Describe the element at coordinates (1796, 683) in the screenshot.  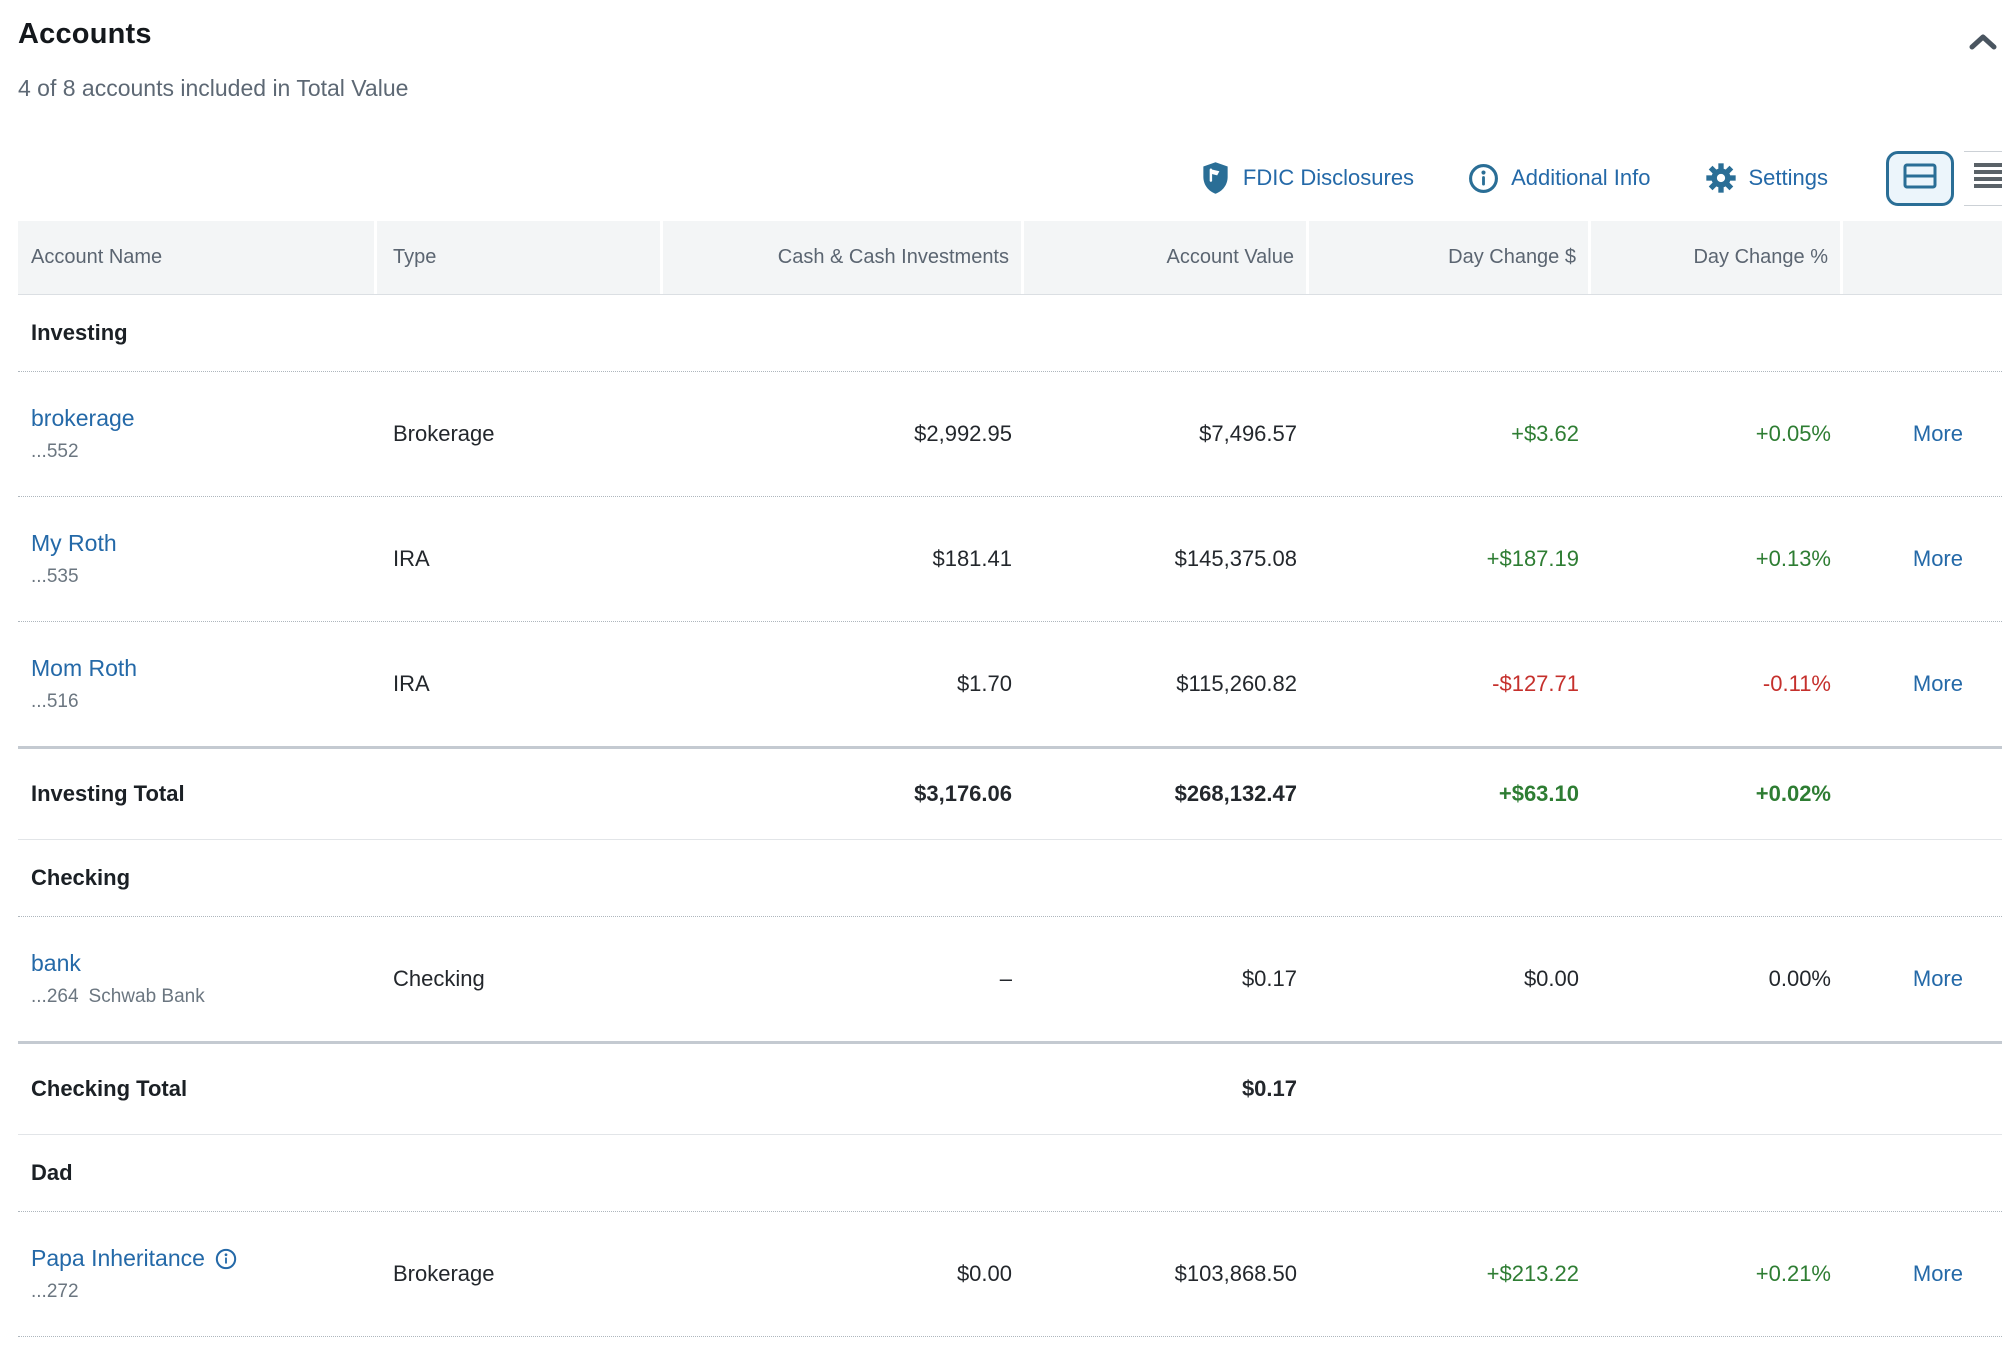
I see `day-change-percent: -0.11%` at that location.